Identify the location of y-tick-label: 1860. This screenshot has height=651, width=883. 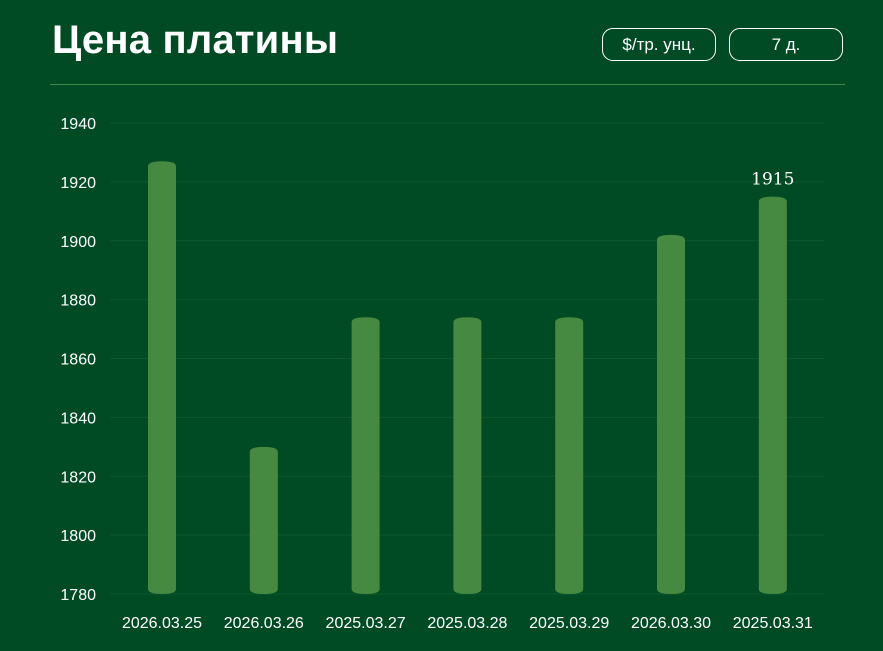
(78, 360).